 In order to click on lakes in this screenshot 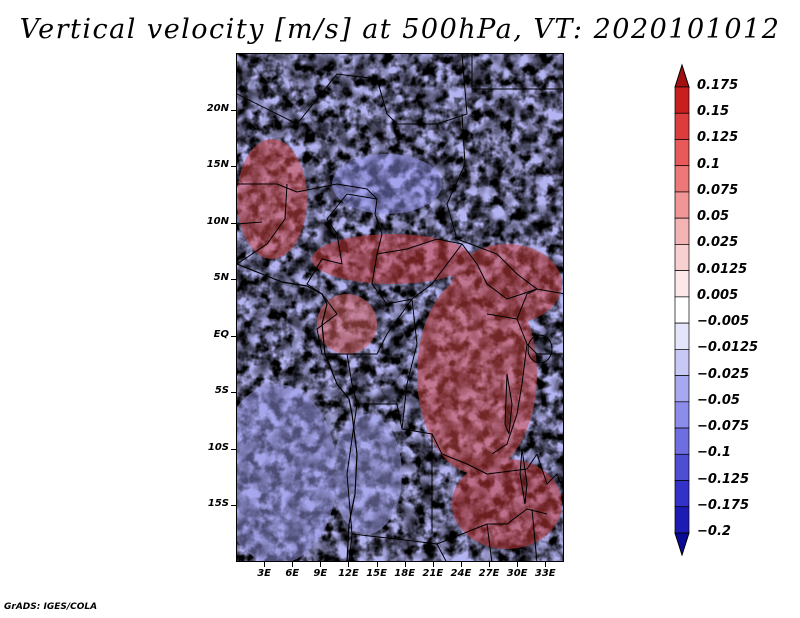, I will do `click(528, 419)`.